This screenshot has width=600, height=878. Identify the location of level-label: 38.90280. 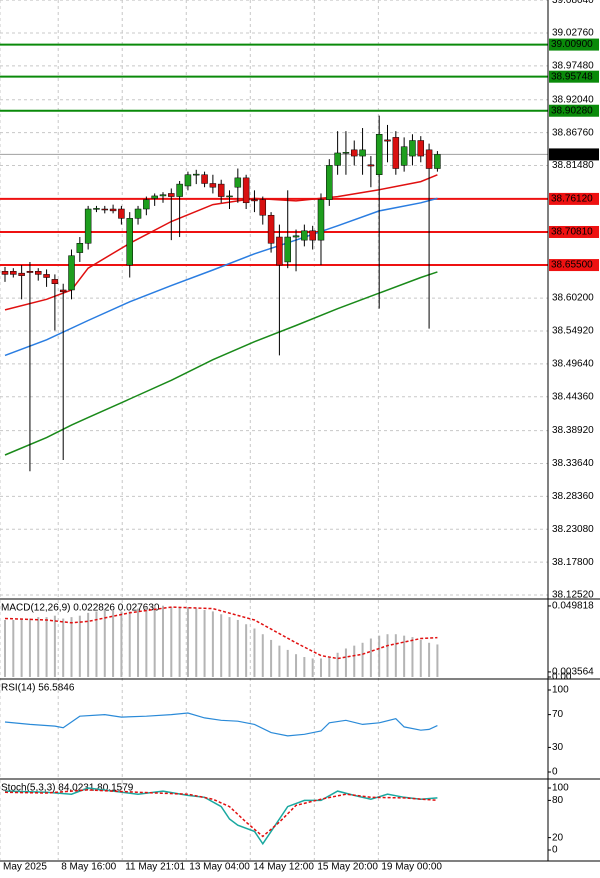
(572, 110).